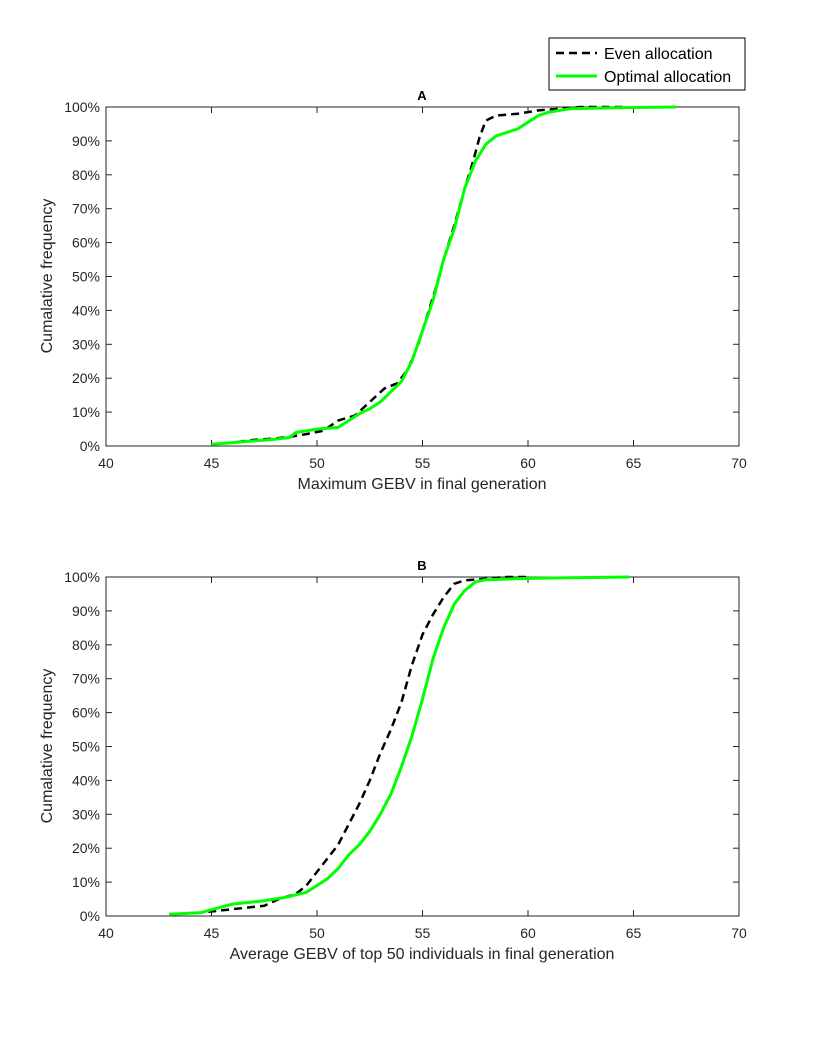 This screenshot has height=1058, width=817. What do you see at coordinates (658, 54) in the screenshot?
I see `legend-label-even: Even allocation` at bounding box center [658, 54].